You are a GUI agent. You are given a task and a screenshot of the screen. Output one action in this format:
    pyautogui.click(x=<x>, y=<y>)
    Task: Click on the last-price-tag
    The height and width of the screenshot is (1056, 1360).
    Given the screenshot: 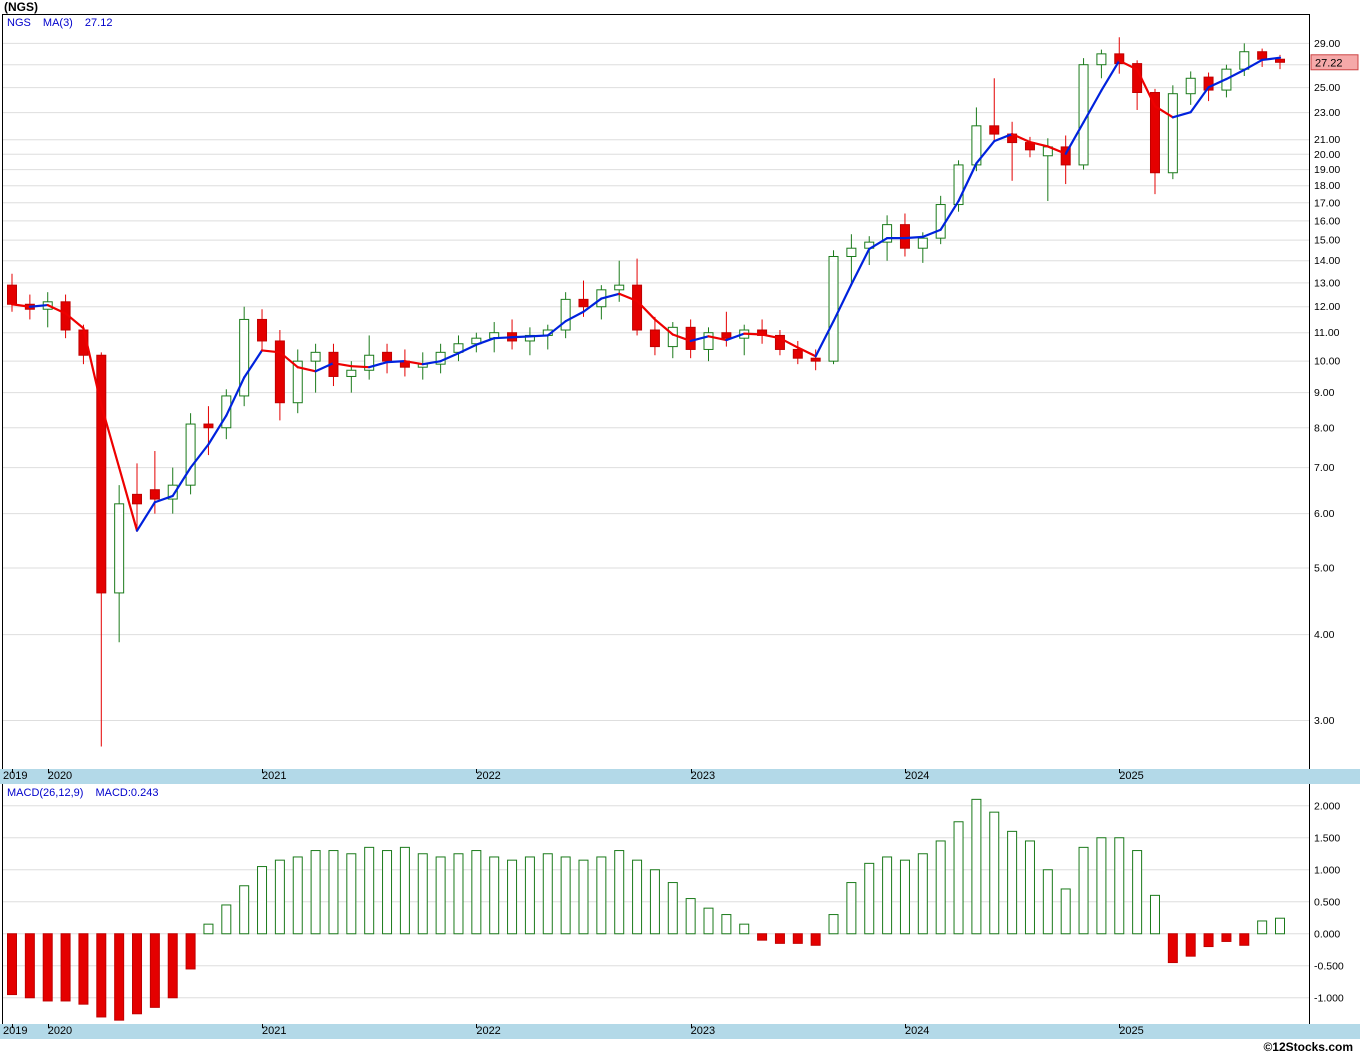 What is the action you would take?
    pyautogui.click(x=1334, y=62)
    